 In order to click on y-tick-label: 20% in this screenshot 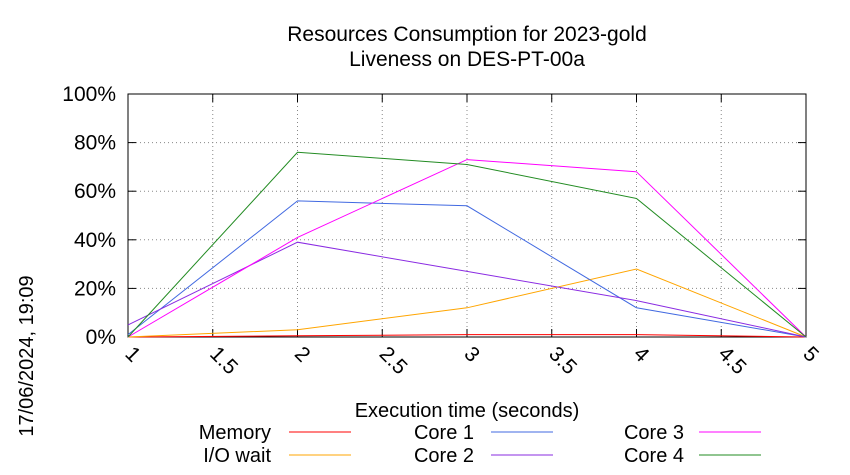, I will do `click(95, 288)`.